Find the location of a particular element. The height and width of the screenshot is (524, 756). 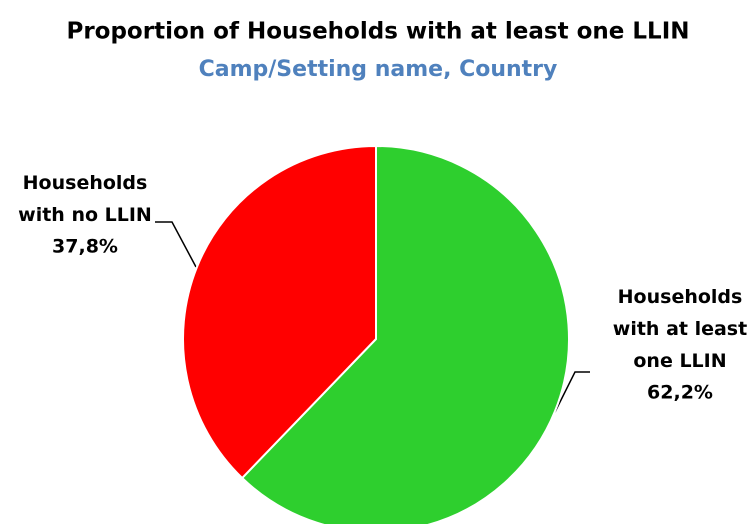

slice-label: Households with at least one LLIN is located at coordinates (680, 329).